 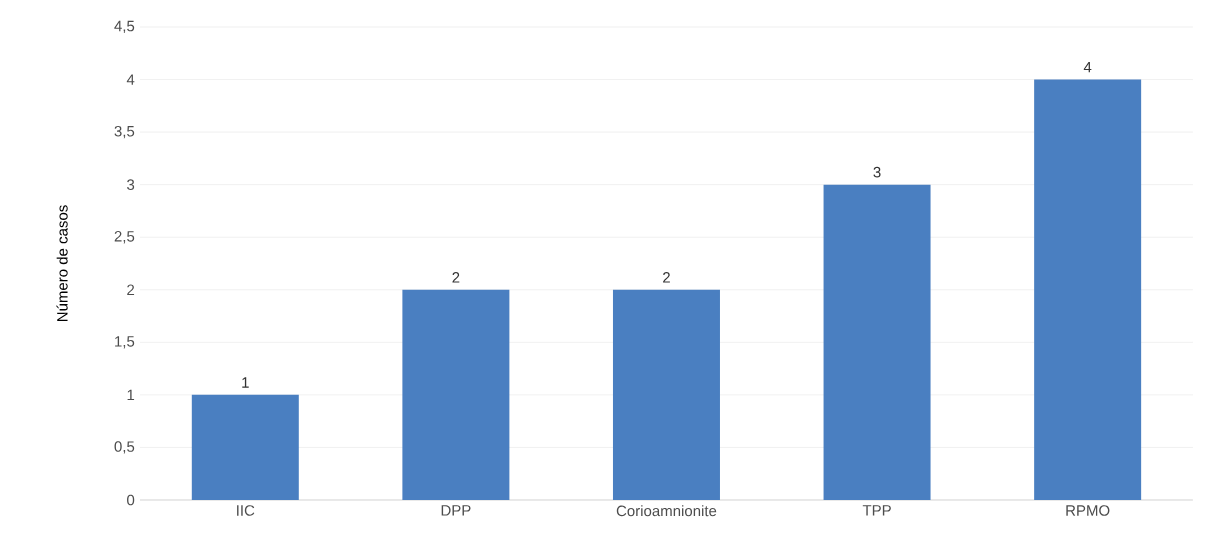 I want to click on y-tick-label: 3, so click(x=131, y=184).